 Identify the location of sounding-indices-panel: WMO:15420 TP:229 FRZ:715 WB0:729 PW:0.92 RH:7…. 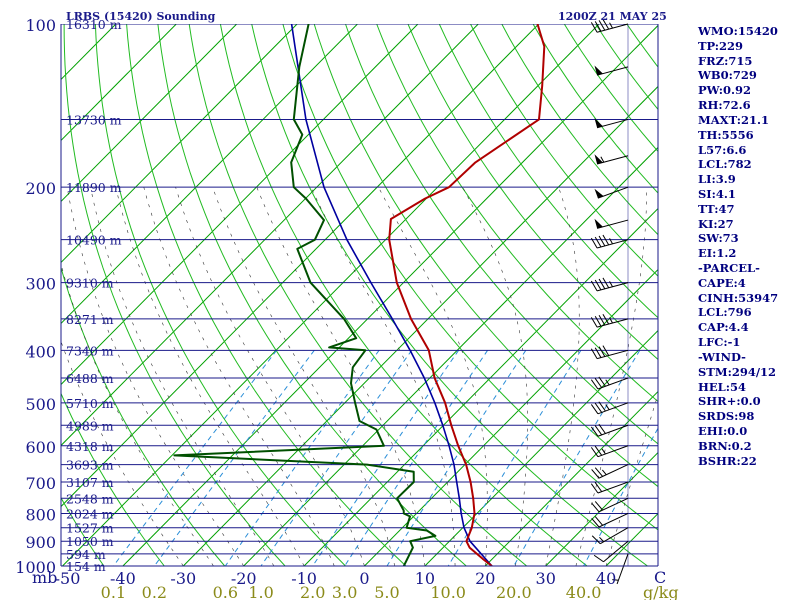
(748, 246).